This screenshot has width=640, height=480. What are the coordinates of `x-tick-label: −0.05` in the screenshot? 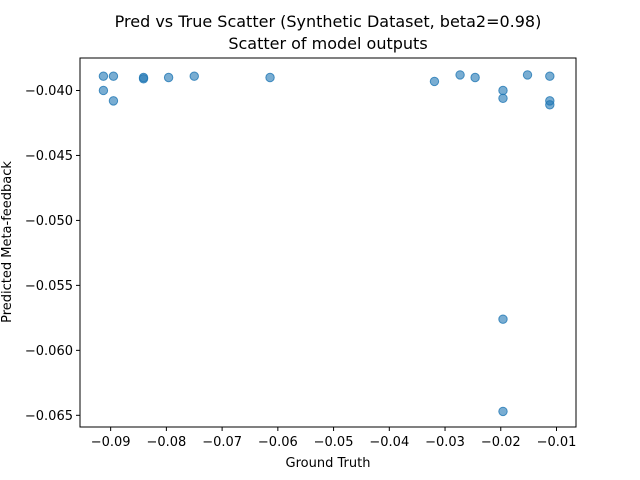 It's located at (334, 442).